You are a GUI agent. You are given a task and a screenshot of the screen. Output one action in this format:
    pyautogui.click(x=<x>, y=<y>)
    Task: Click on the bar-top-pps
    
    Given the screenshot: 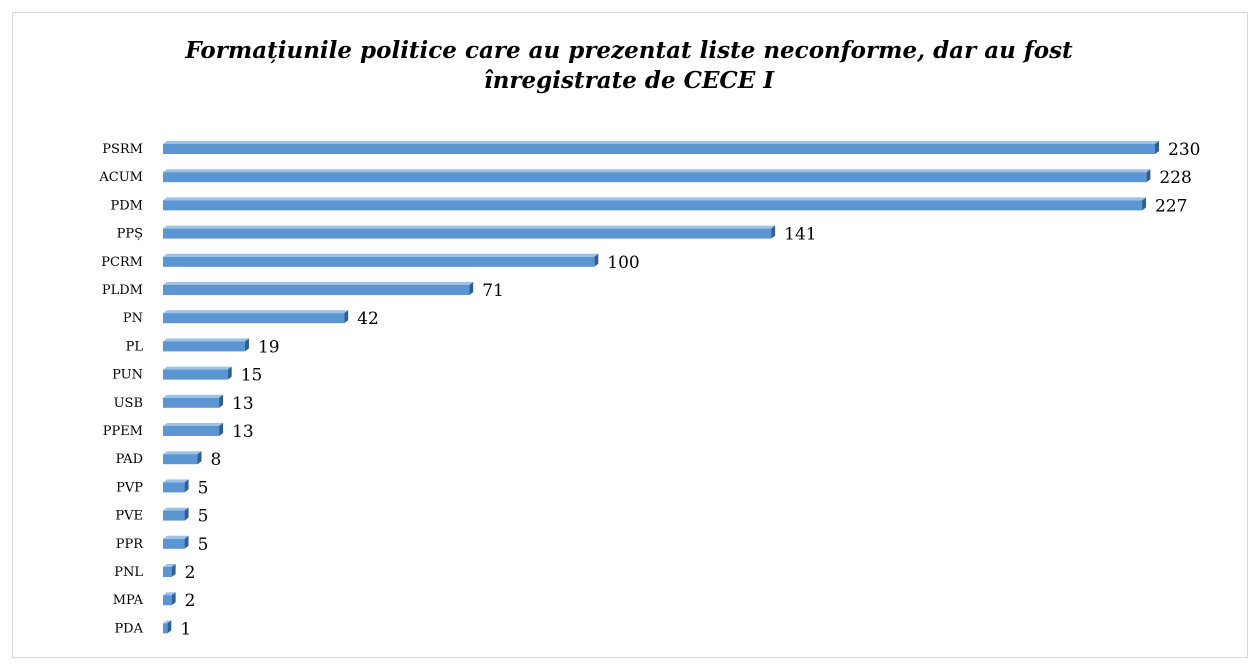 What is the action you would take?
    pyautogui.click(x=469, y=227)
    